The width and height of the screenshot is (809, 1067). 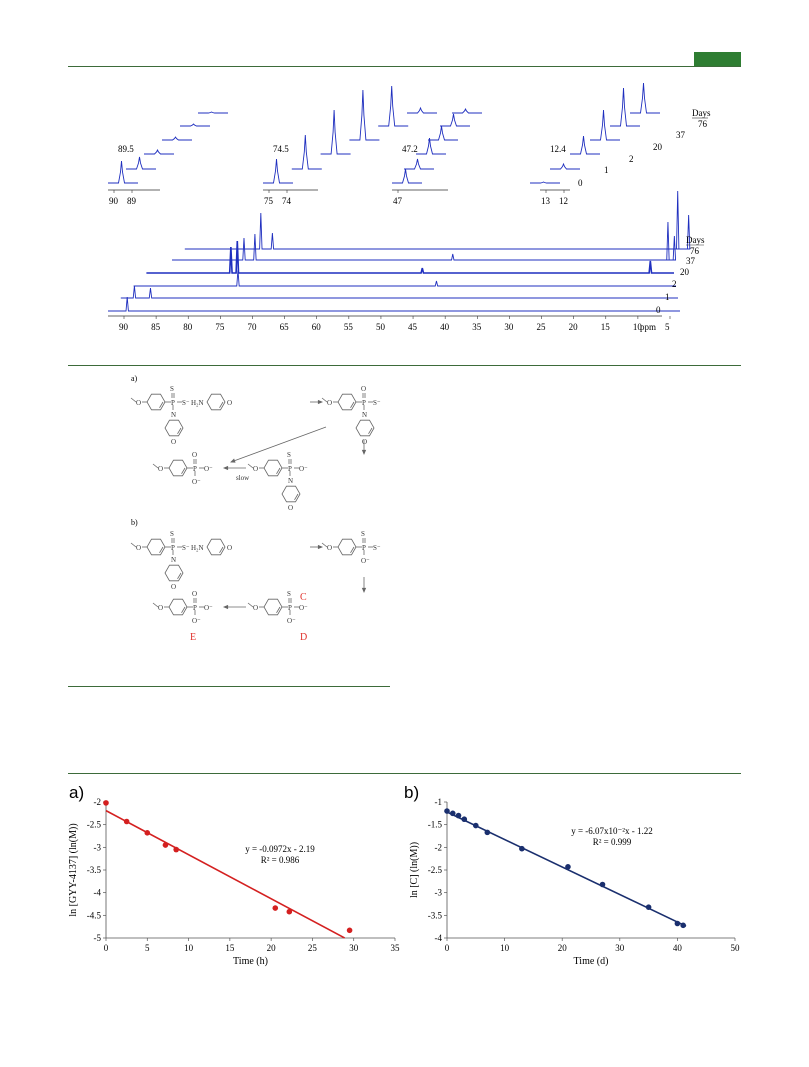 What do you see at coordinates (354, 948) in the screenshot?
I see `x-tick-label: 30` at bounding box center [354, 948].